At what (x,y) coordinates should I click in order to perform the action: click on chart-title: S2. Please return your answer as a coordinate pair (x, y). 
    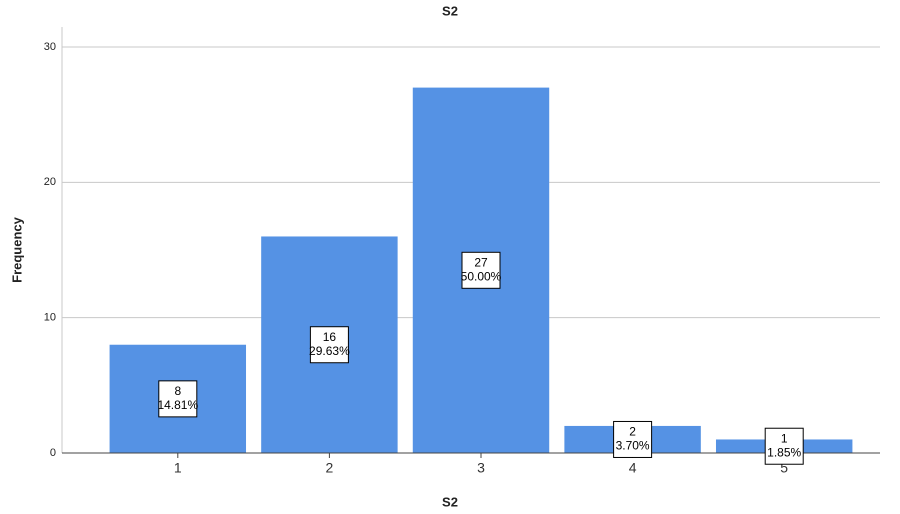
    Looking at the image, I should click on (450, 10).